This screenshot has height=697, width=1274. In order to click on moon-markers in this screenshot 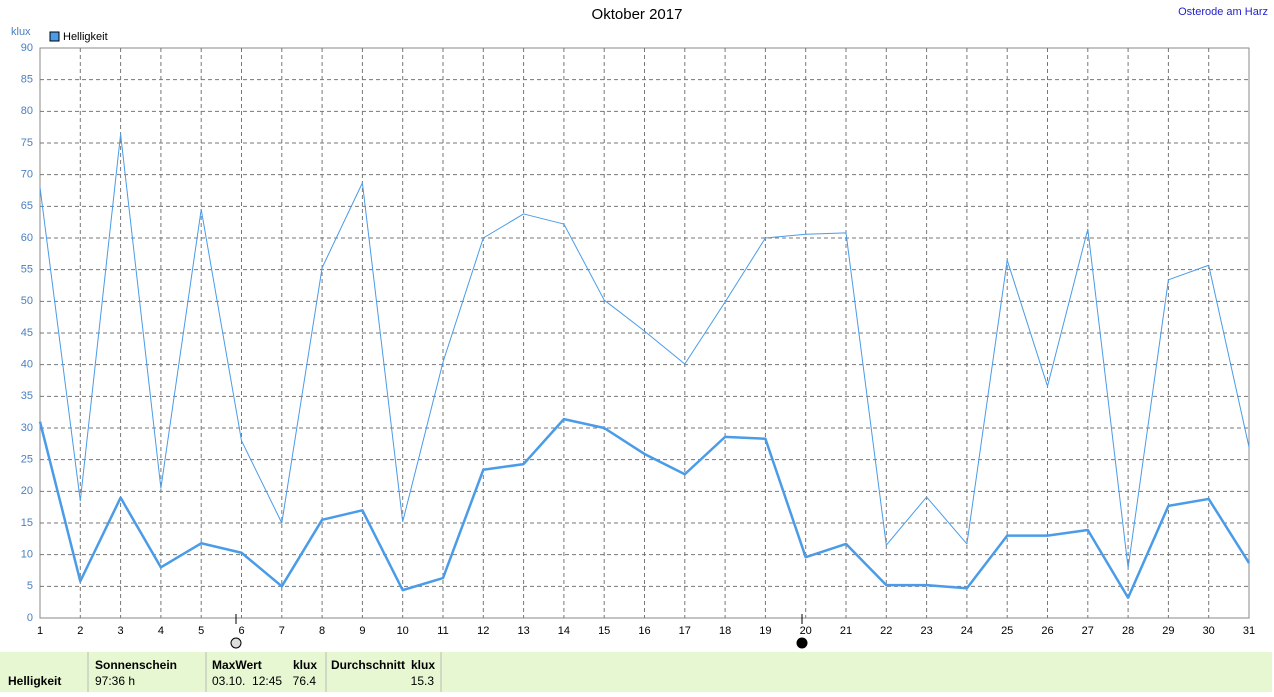, I will do `click(519, 631)`.